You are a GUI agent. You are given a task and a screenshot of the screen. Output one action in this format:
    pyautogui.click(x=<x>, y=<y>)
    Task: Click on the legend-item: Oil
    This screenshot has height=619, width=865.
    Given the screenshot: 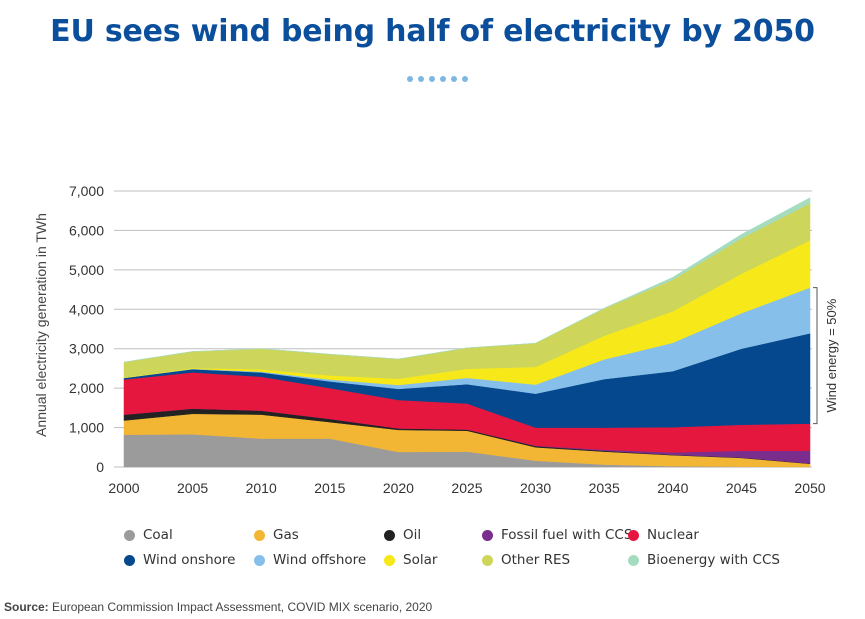 What is the action you would take?
    pyautogui.click(x=433, y=535)
    